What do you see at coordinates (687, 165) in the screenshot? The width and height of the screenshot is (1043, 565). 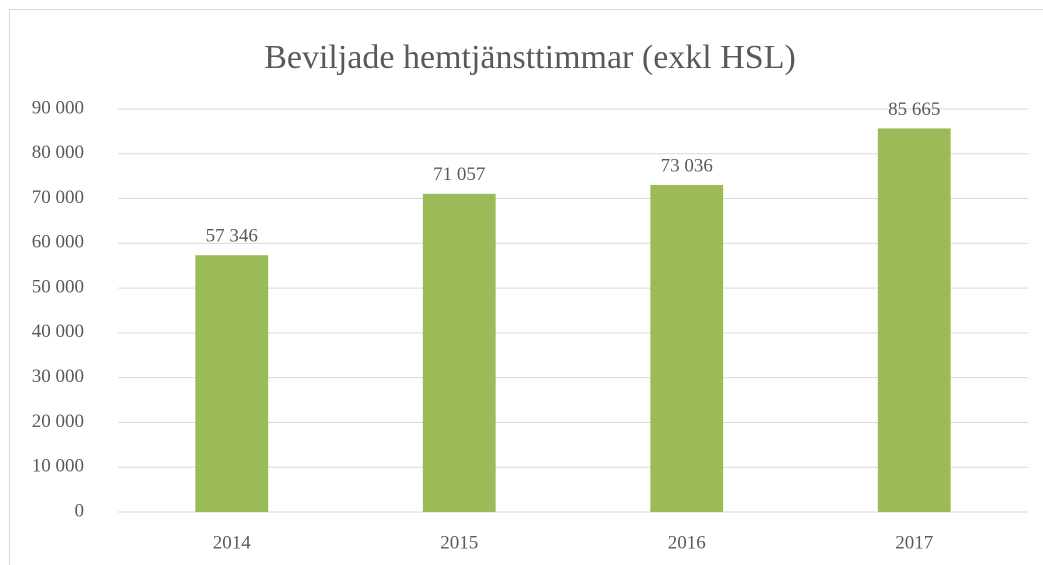 I see `data-label: 73 036` at bounding box center [687, 165].